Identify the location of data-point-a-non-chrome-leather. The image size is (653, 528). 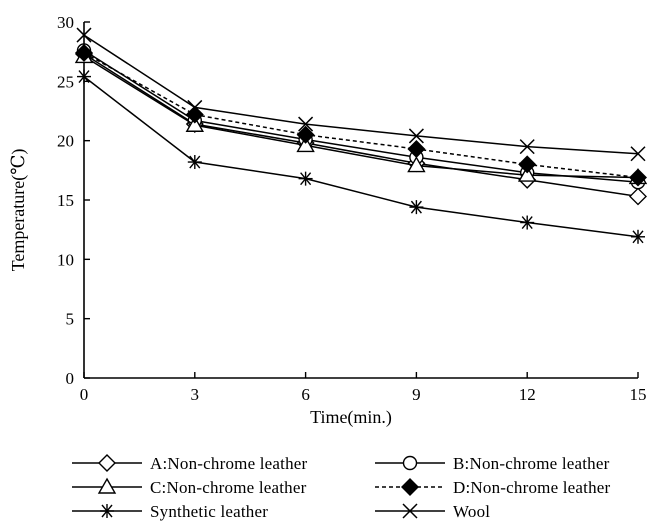
(638, 196).